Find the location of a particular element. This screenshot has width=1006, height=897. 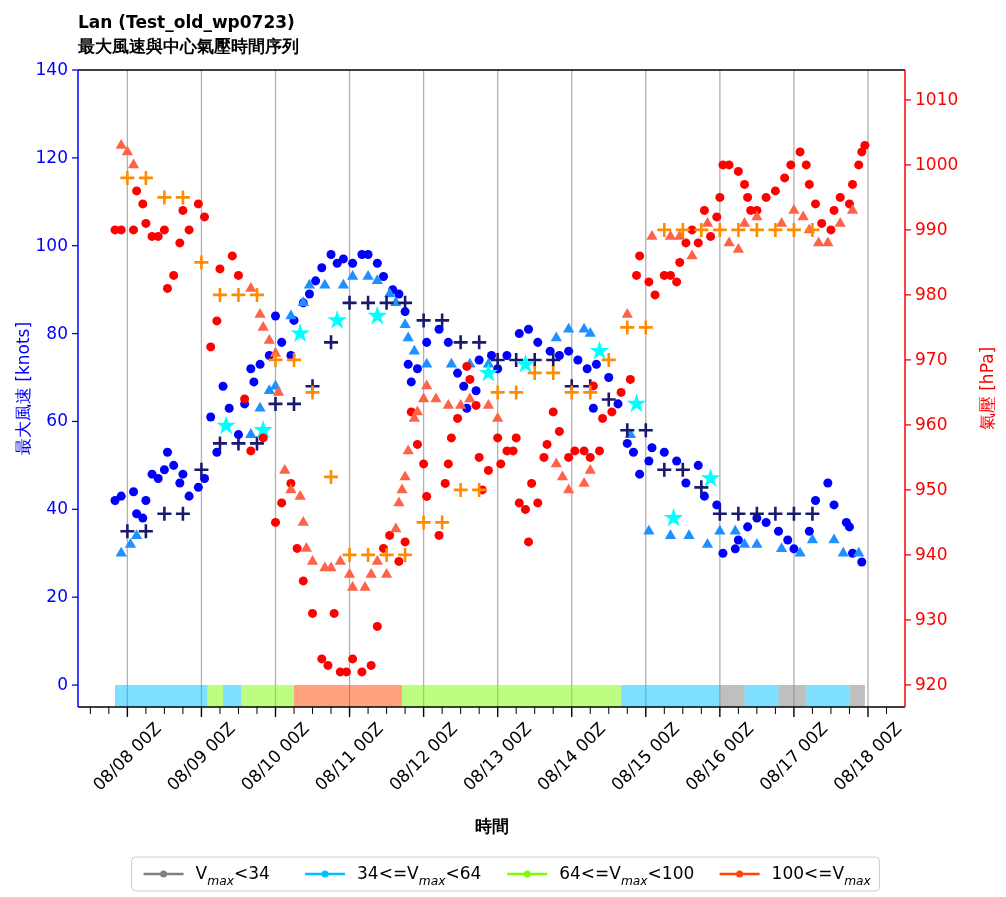

y-tick-label: 100 is located at coordinates (51, 244).